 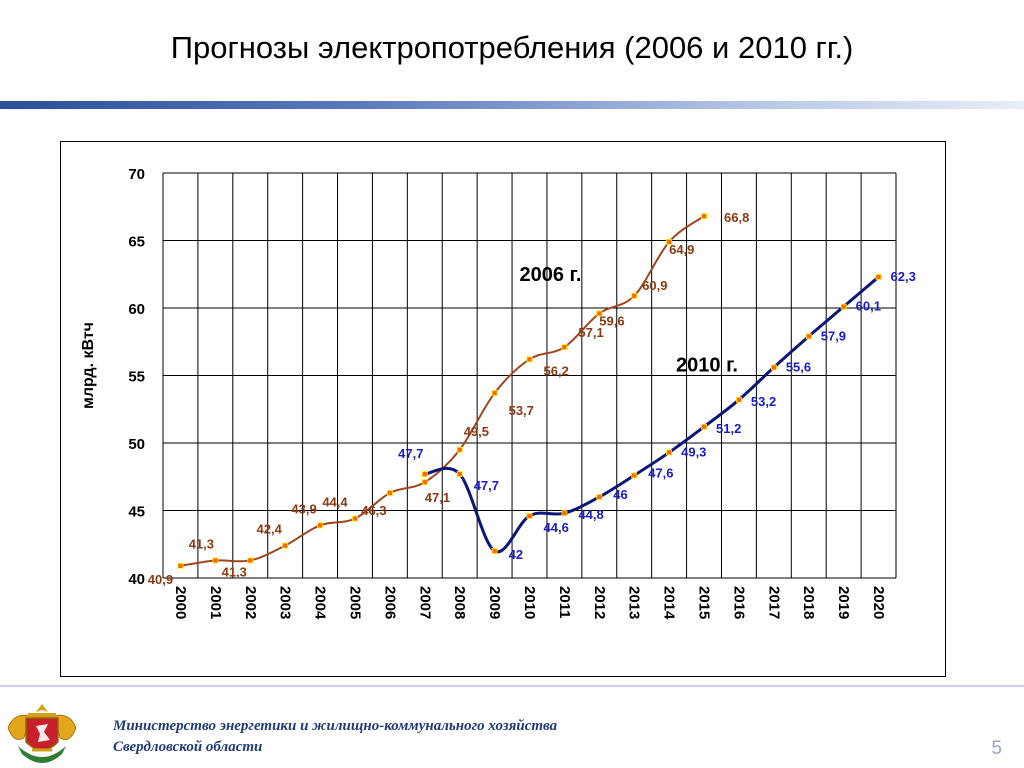 I want to click on series-2006-data-label: 59,6, so click(x=611, y=320).